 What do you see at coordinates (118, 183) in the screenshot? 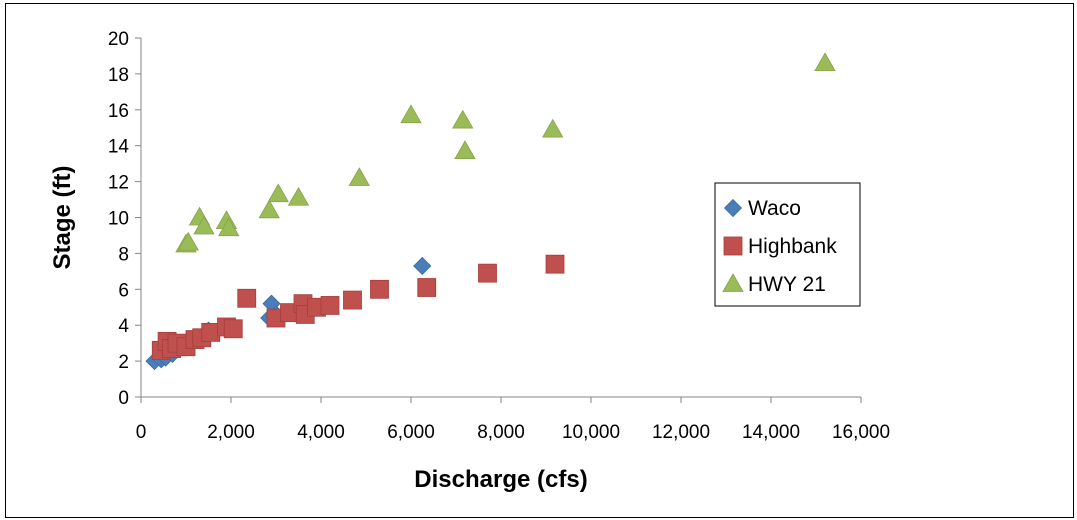
I see `y-tick-label: 12` at bounding box center [118, 183].